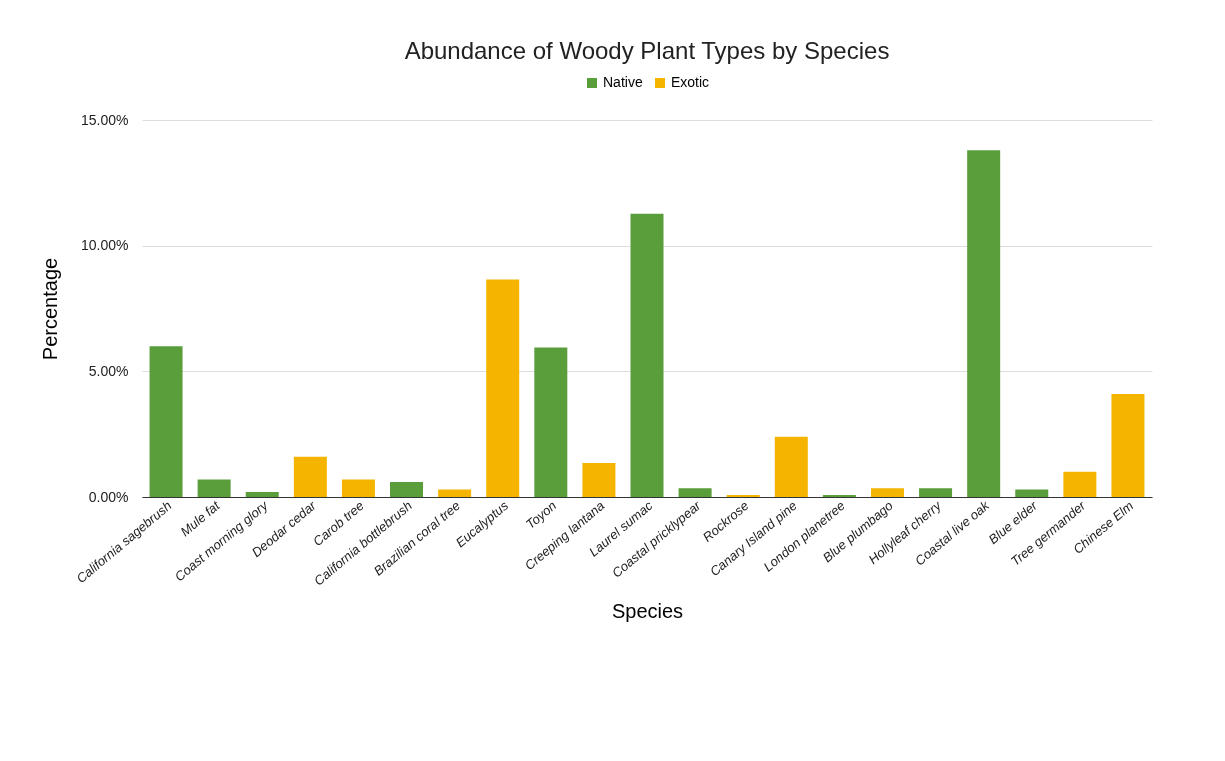  What do you see at coordinates (50, 309) in the screenshot?
I see `y-axis-title: Percentage` at bounding box center [50, 309].